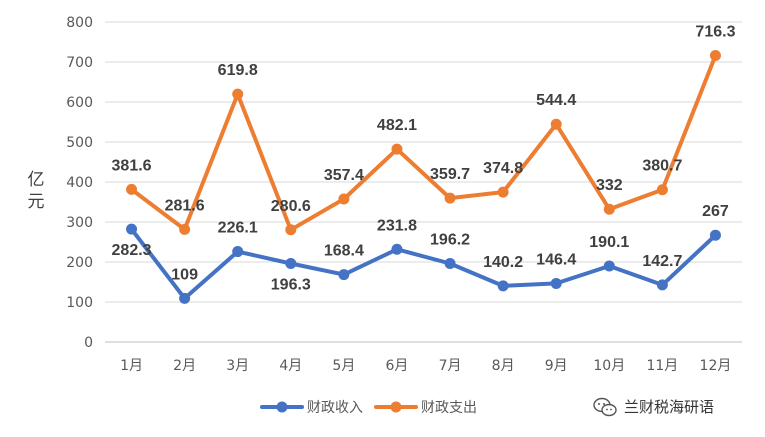 Image resolution: width=765 pixels, height=437 pixels. What do you see at coordinates (450, 240) in the screenshot?
I see `data-label-1: 196.2` at bounding box center [450, 240].